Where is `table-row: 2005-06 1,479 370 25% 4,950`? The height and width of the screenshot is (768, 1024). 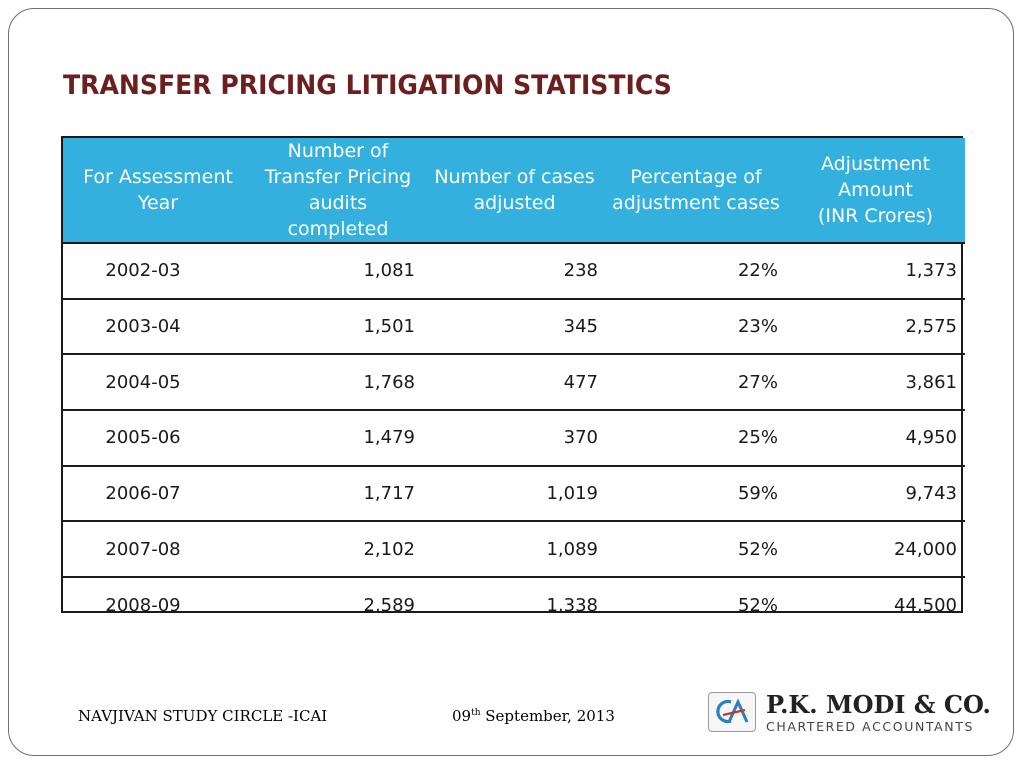
table-row: 2005-06 1,479 370 25% 4,950 is located at coordinates (514, 437).